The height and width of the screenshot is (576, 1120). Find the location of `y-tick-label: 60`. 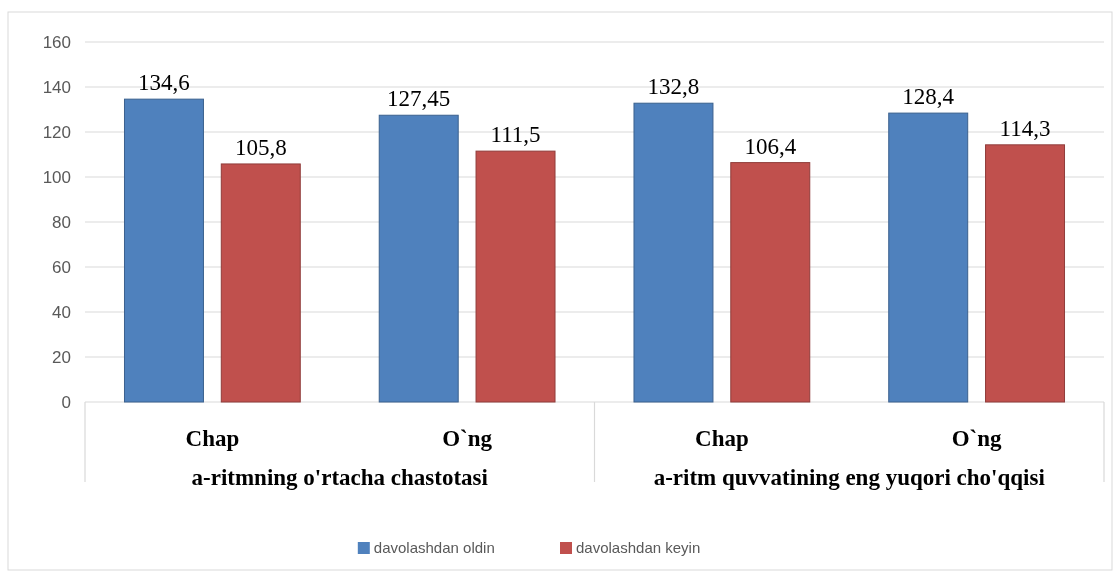

y-tick-label: 60 is located at coordinates (61, 267).